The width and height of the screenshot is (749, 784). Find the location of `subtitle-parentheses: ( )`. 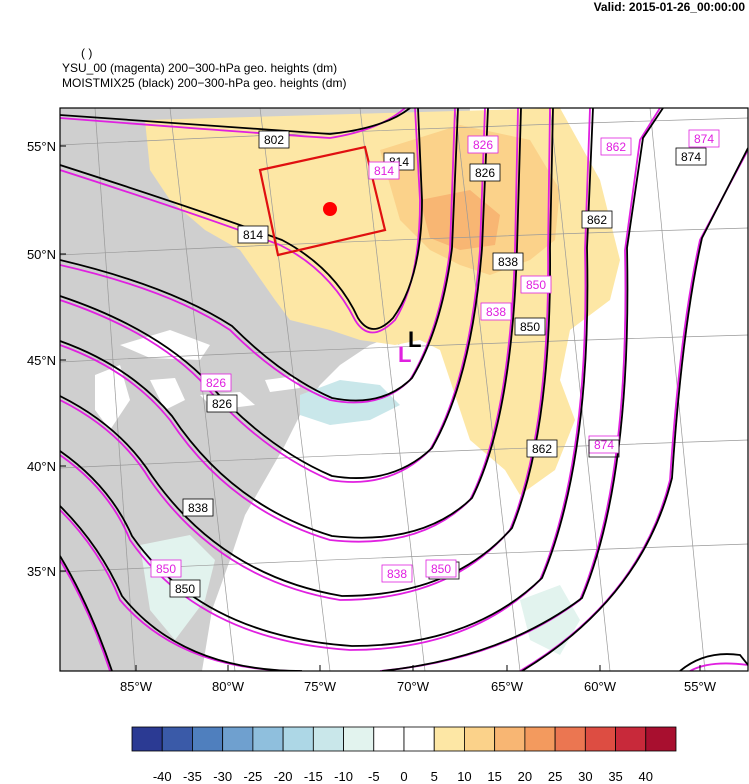

subtitle-parentheses: ( ) is located at coordinates (87, 53).